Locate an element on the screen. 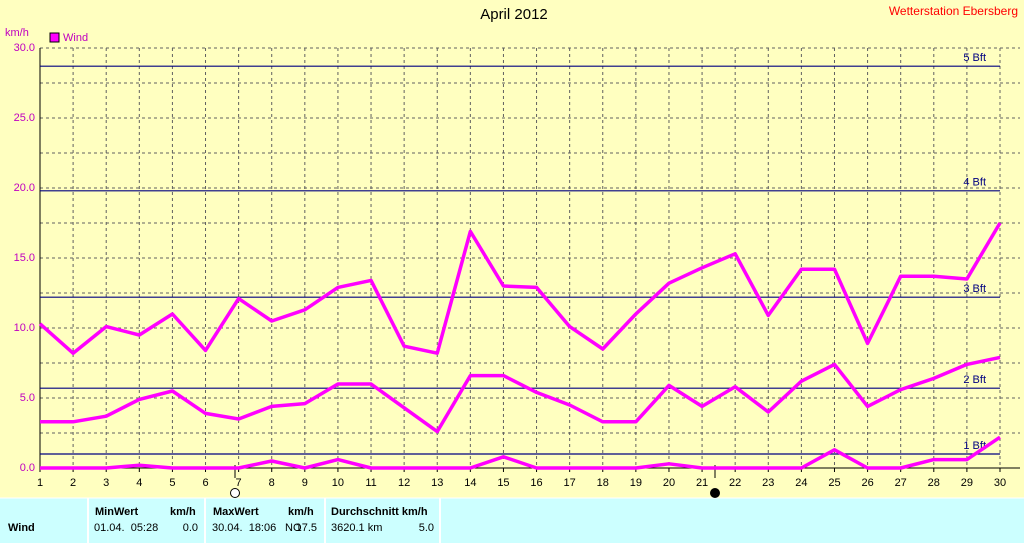 The width and height of the screenshot is (1024, 543). x-tick-label: 25 is located at coordinates (834, 483).